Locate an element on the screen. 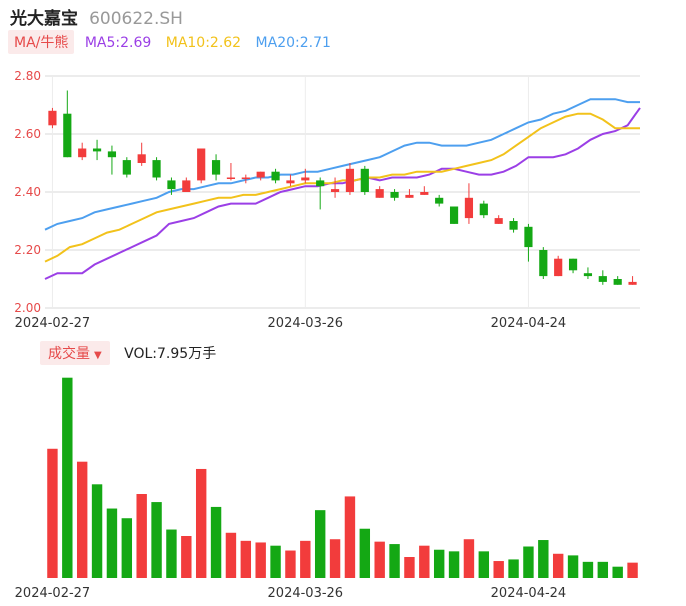 This screenshot has height=606, width=686. indicator-mode-button: MA/牛熊 is located at coordinates (41, 42).